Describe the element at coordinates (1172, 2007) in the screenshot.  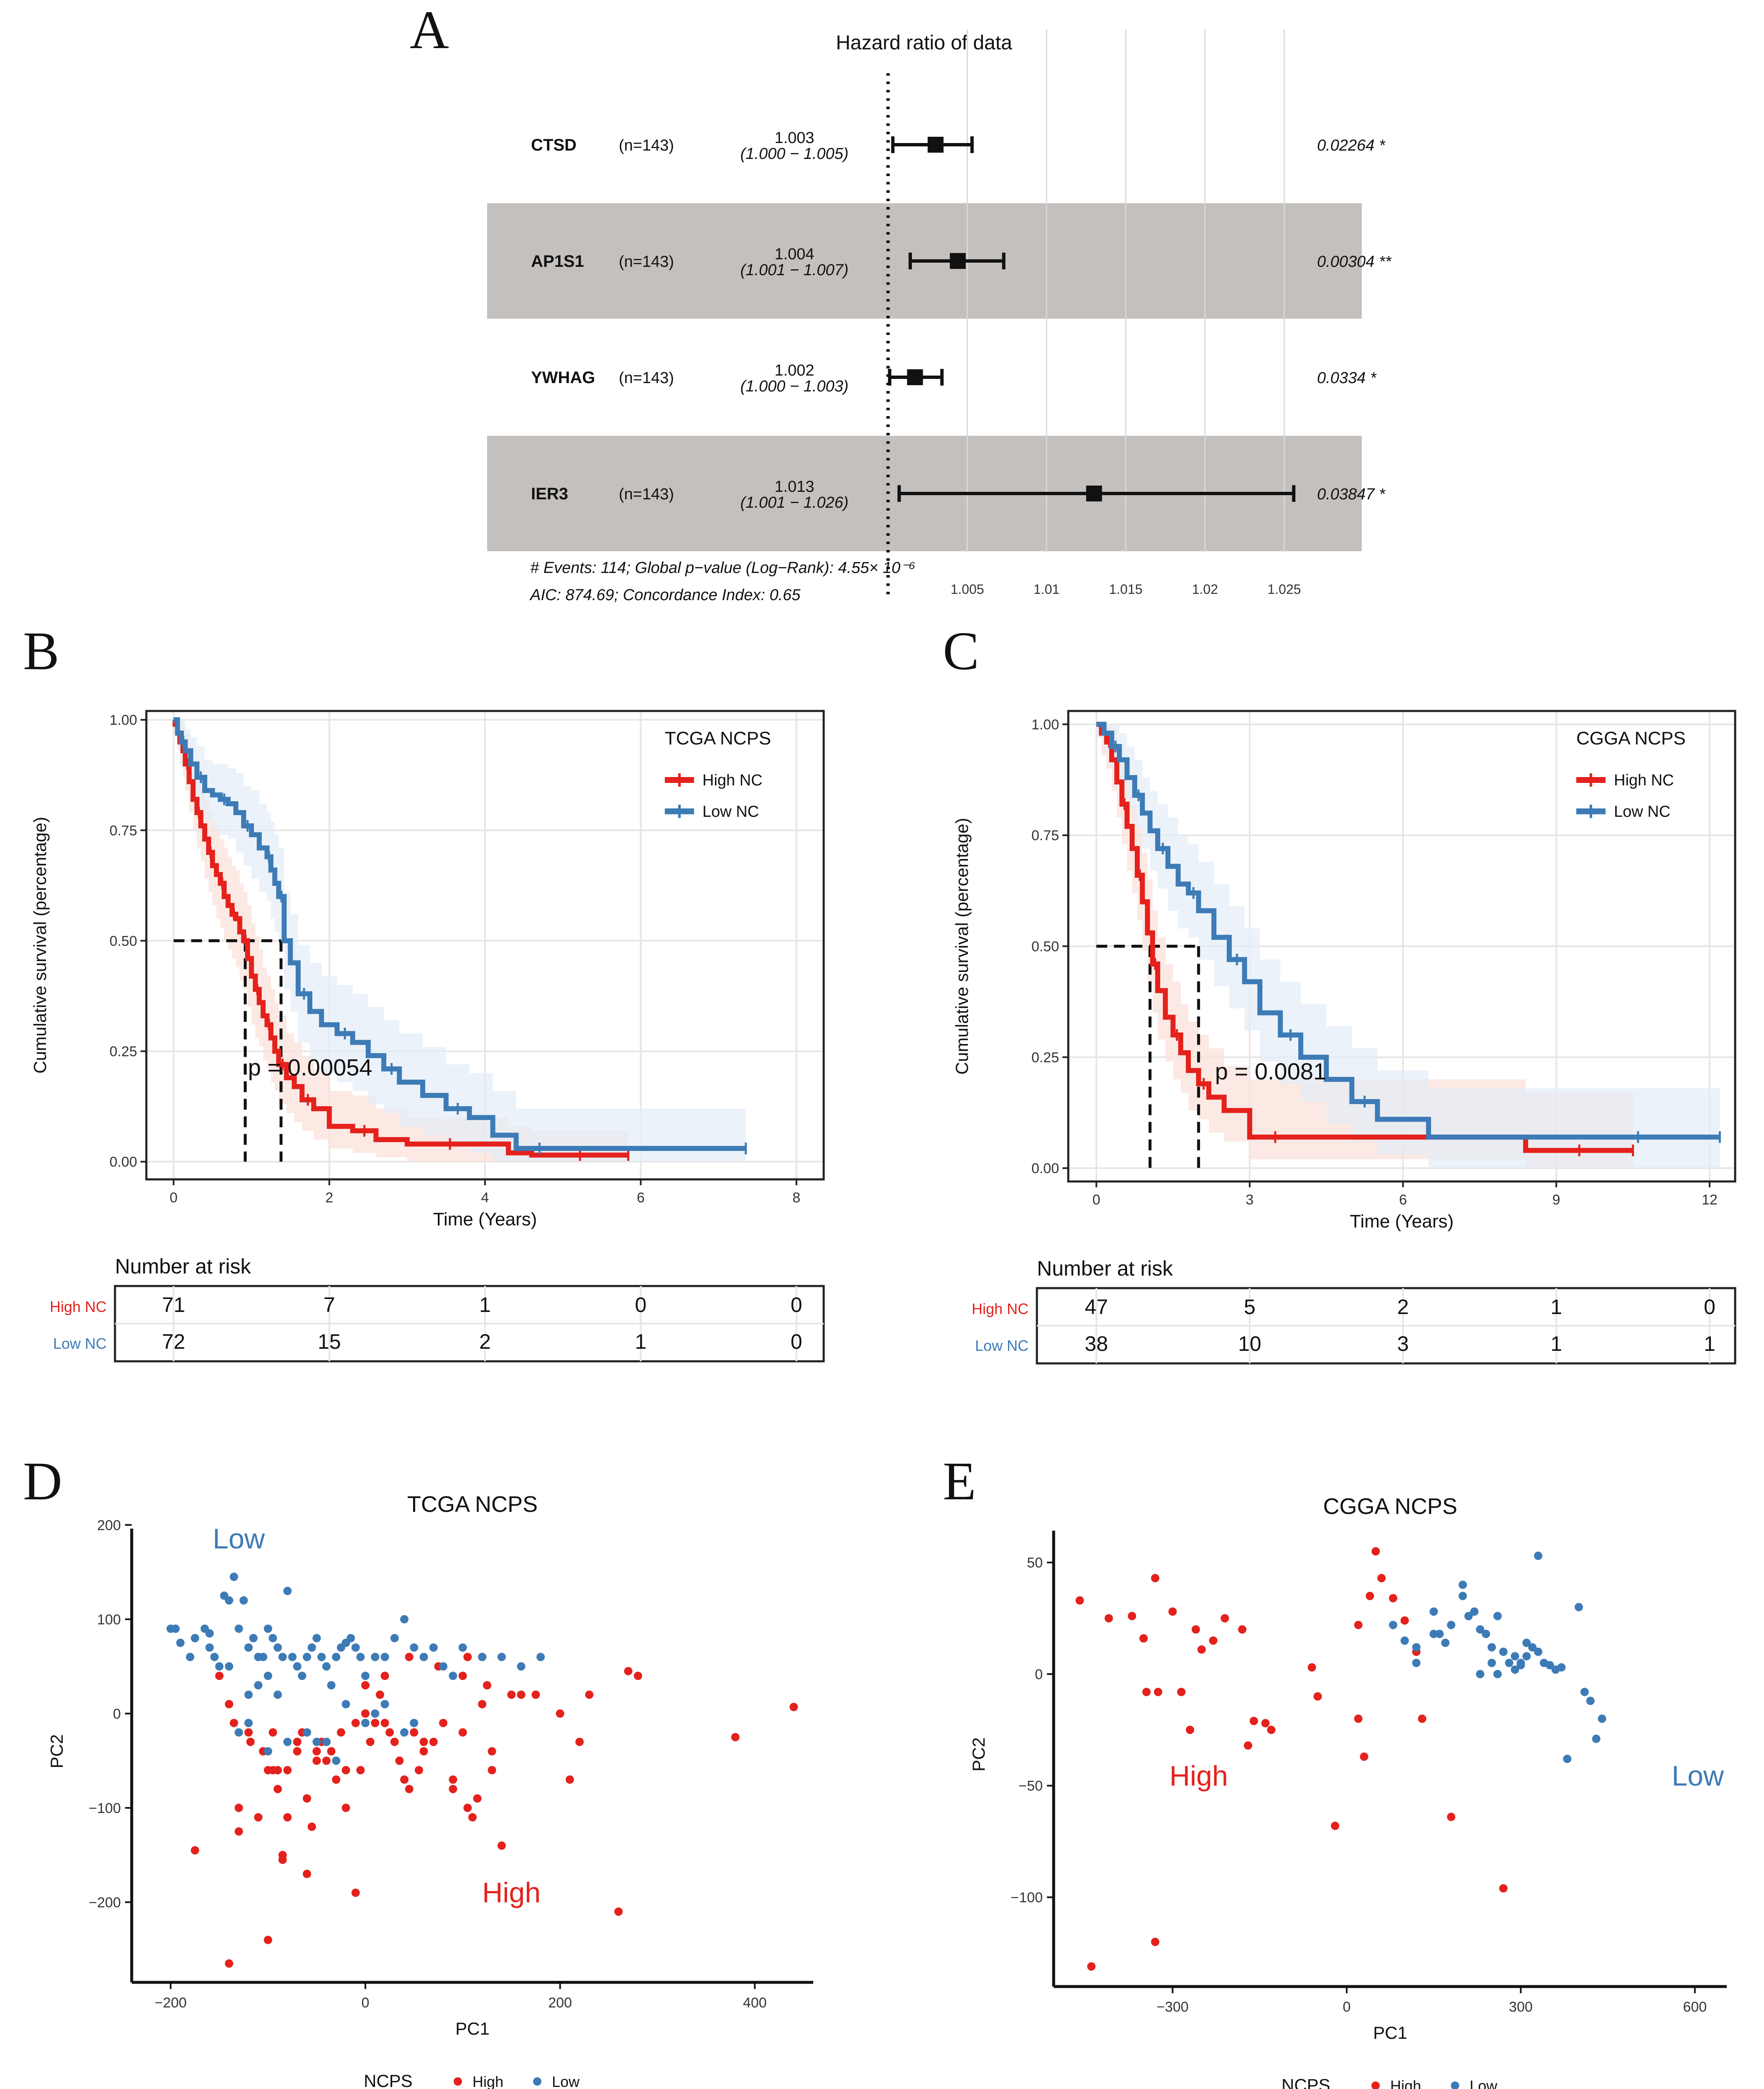
I see `pca-x-tick-label: −300` at that location.